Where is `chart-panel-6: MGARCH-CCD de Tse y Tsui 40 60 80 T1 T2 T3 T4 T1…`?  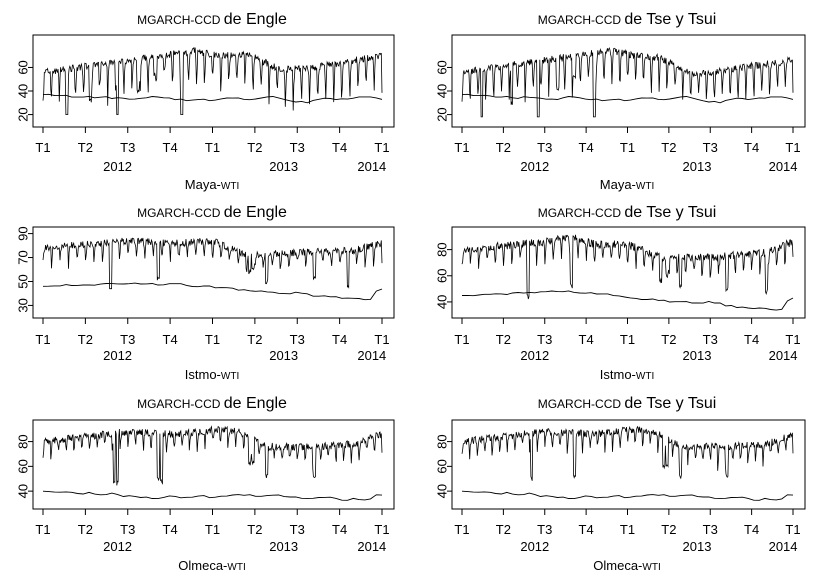
chart-panel-6: MGARCH-CCD de Tse y Tsui 40 60 80 T1 T2 T3 T4 T1… is located at coordinates (620, 484).